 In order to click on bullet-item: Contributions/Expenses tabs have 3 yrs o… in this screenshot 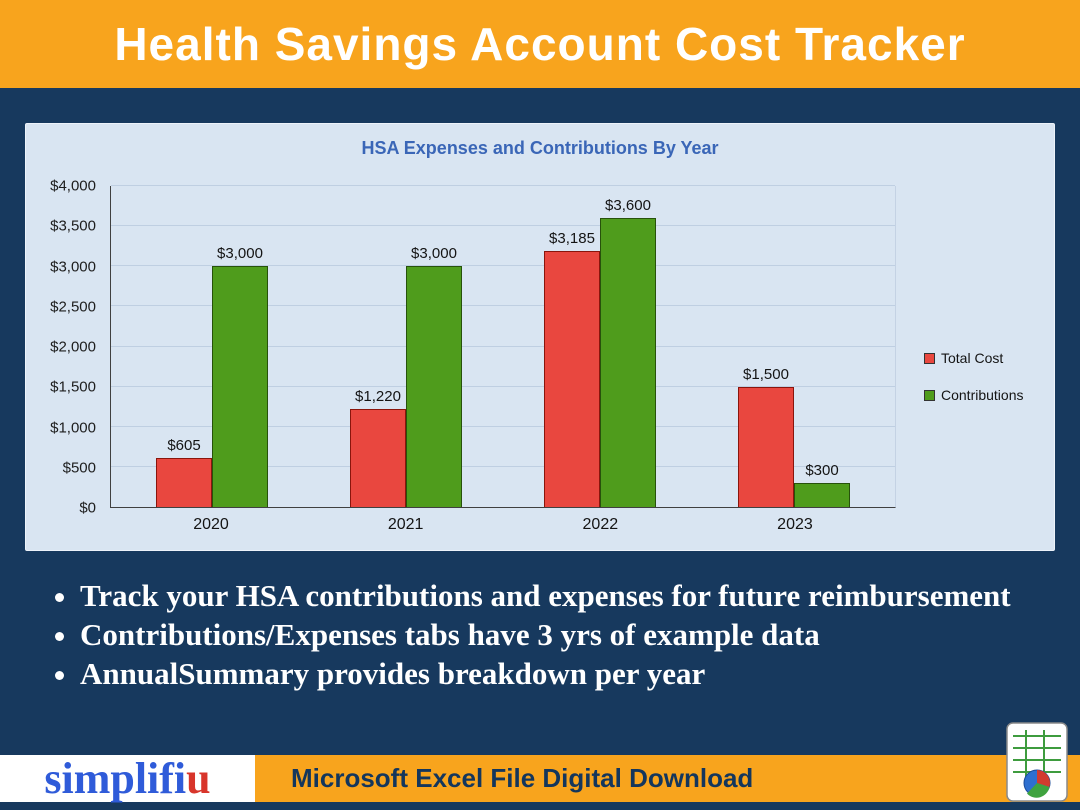, I will do `click(566, 635)`.